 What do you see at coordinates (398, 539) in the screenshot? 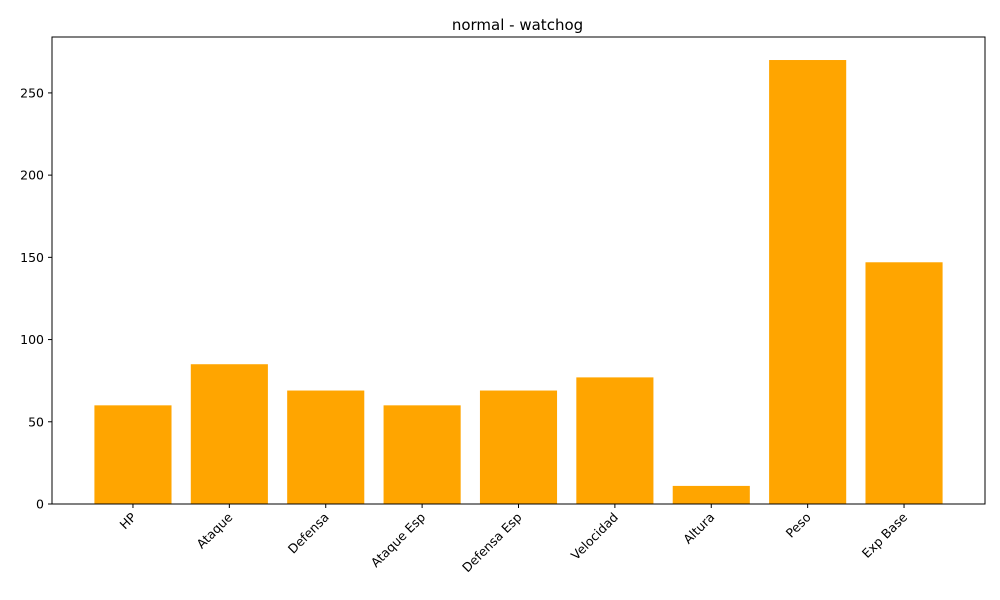
I see `x-tick-label: Ataque Esp` at bounding box center [398, 539].